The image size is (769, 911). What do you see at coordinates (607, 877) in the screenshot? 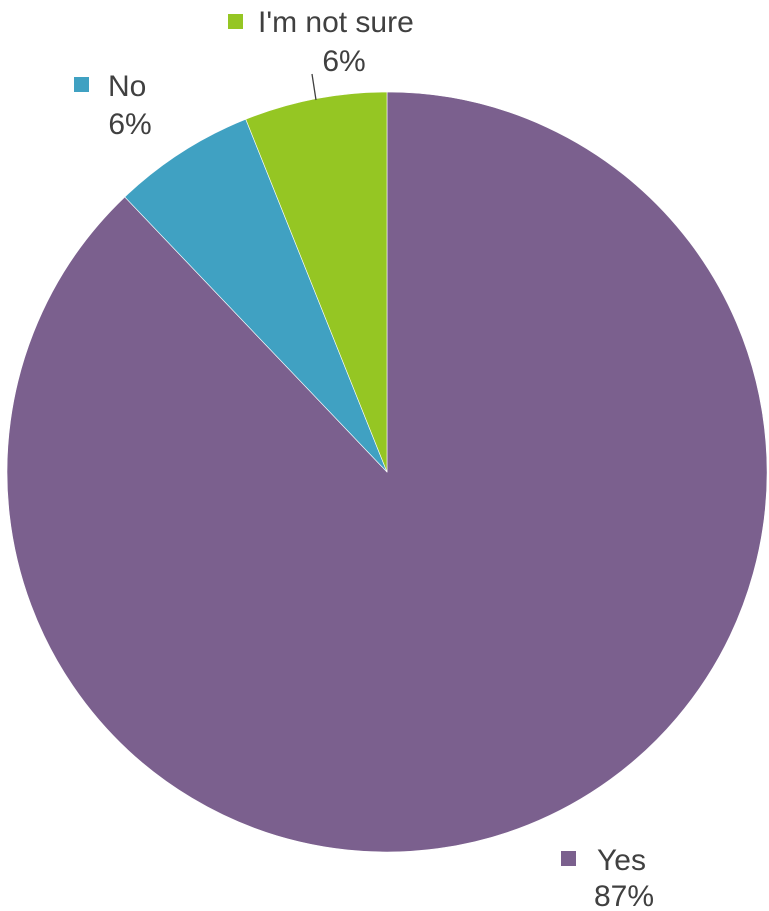
I see `data-label-yes: Yes 87%` at bounding box center [607, 877].